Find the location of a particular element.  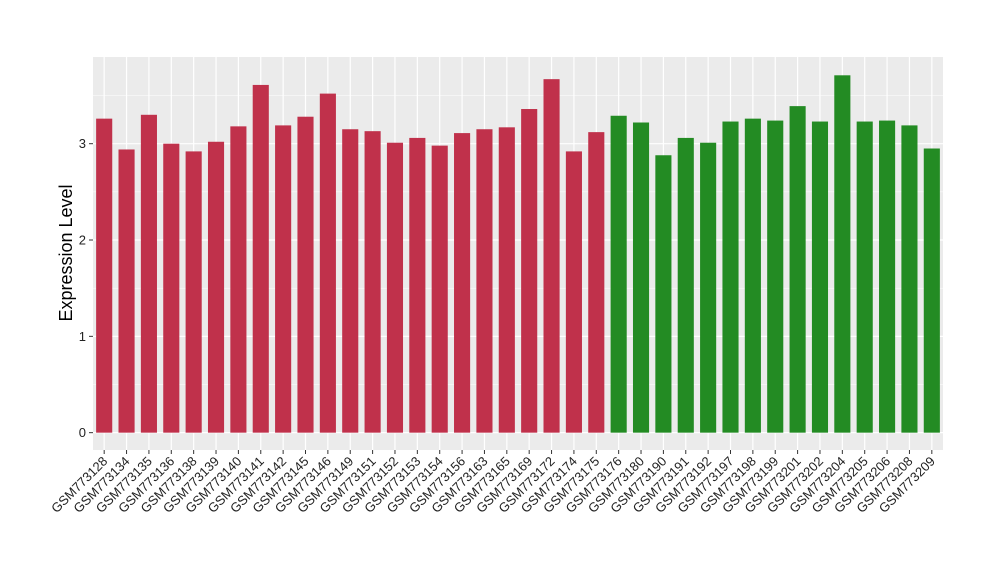

bar-GSM773192 is located at coordinates (708, 287).